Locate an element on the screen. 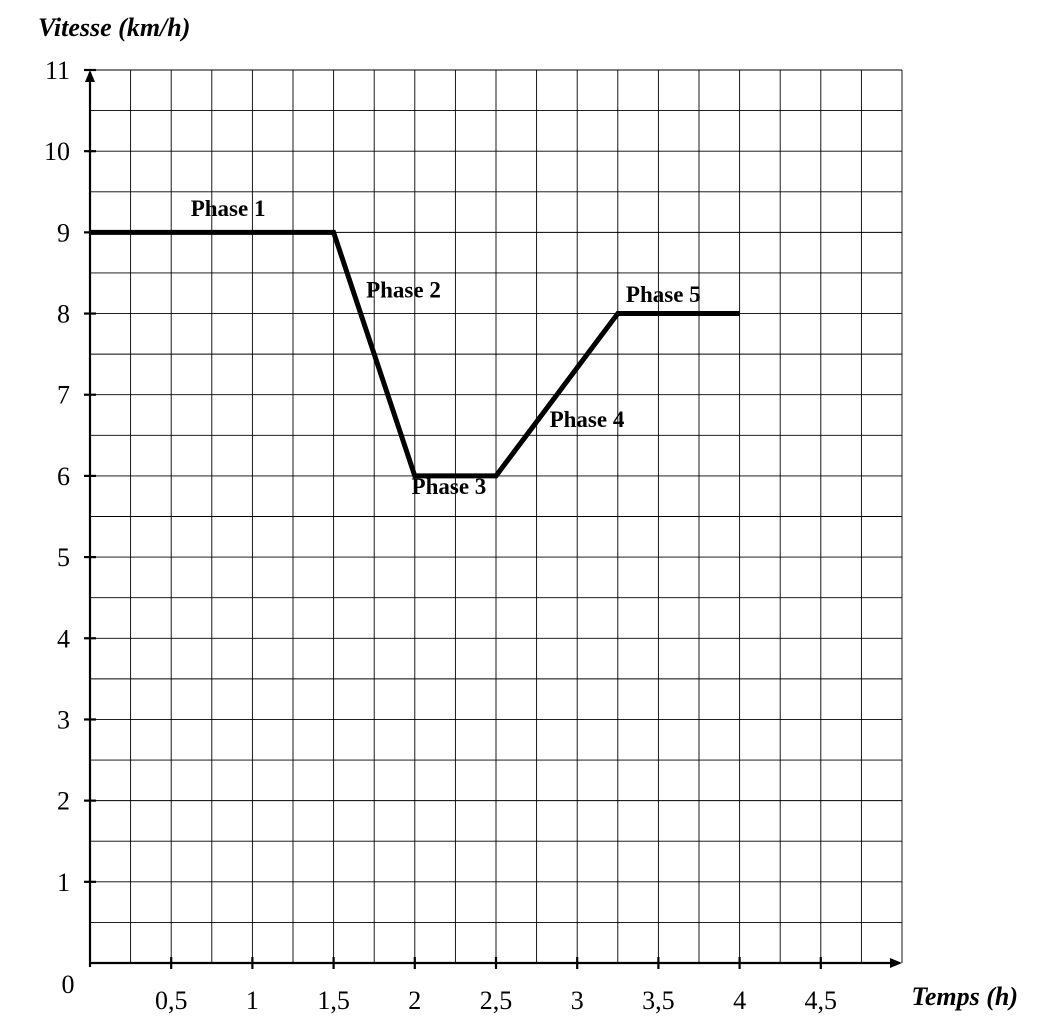 This screenshot has height=1027, width=1054. y-tick-label: 4 is located at coordinates (63, 638).